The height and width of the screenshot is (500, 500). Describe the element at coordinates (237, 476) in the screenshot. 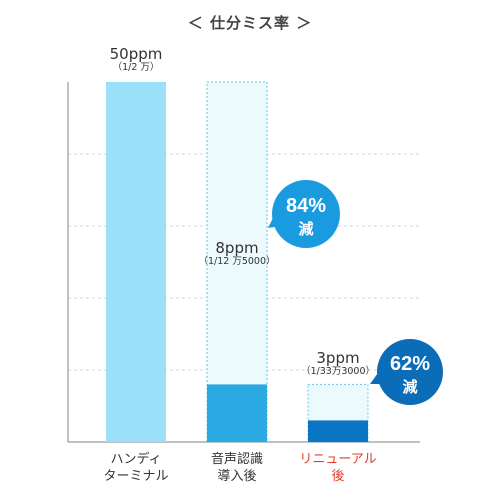

I see `category-label-line: 導入後` at that location.